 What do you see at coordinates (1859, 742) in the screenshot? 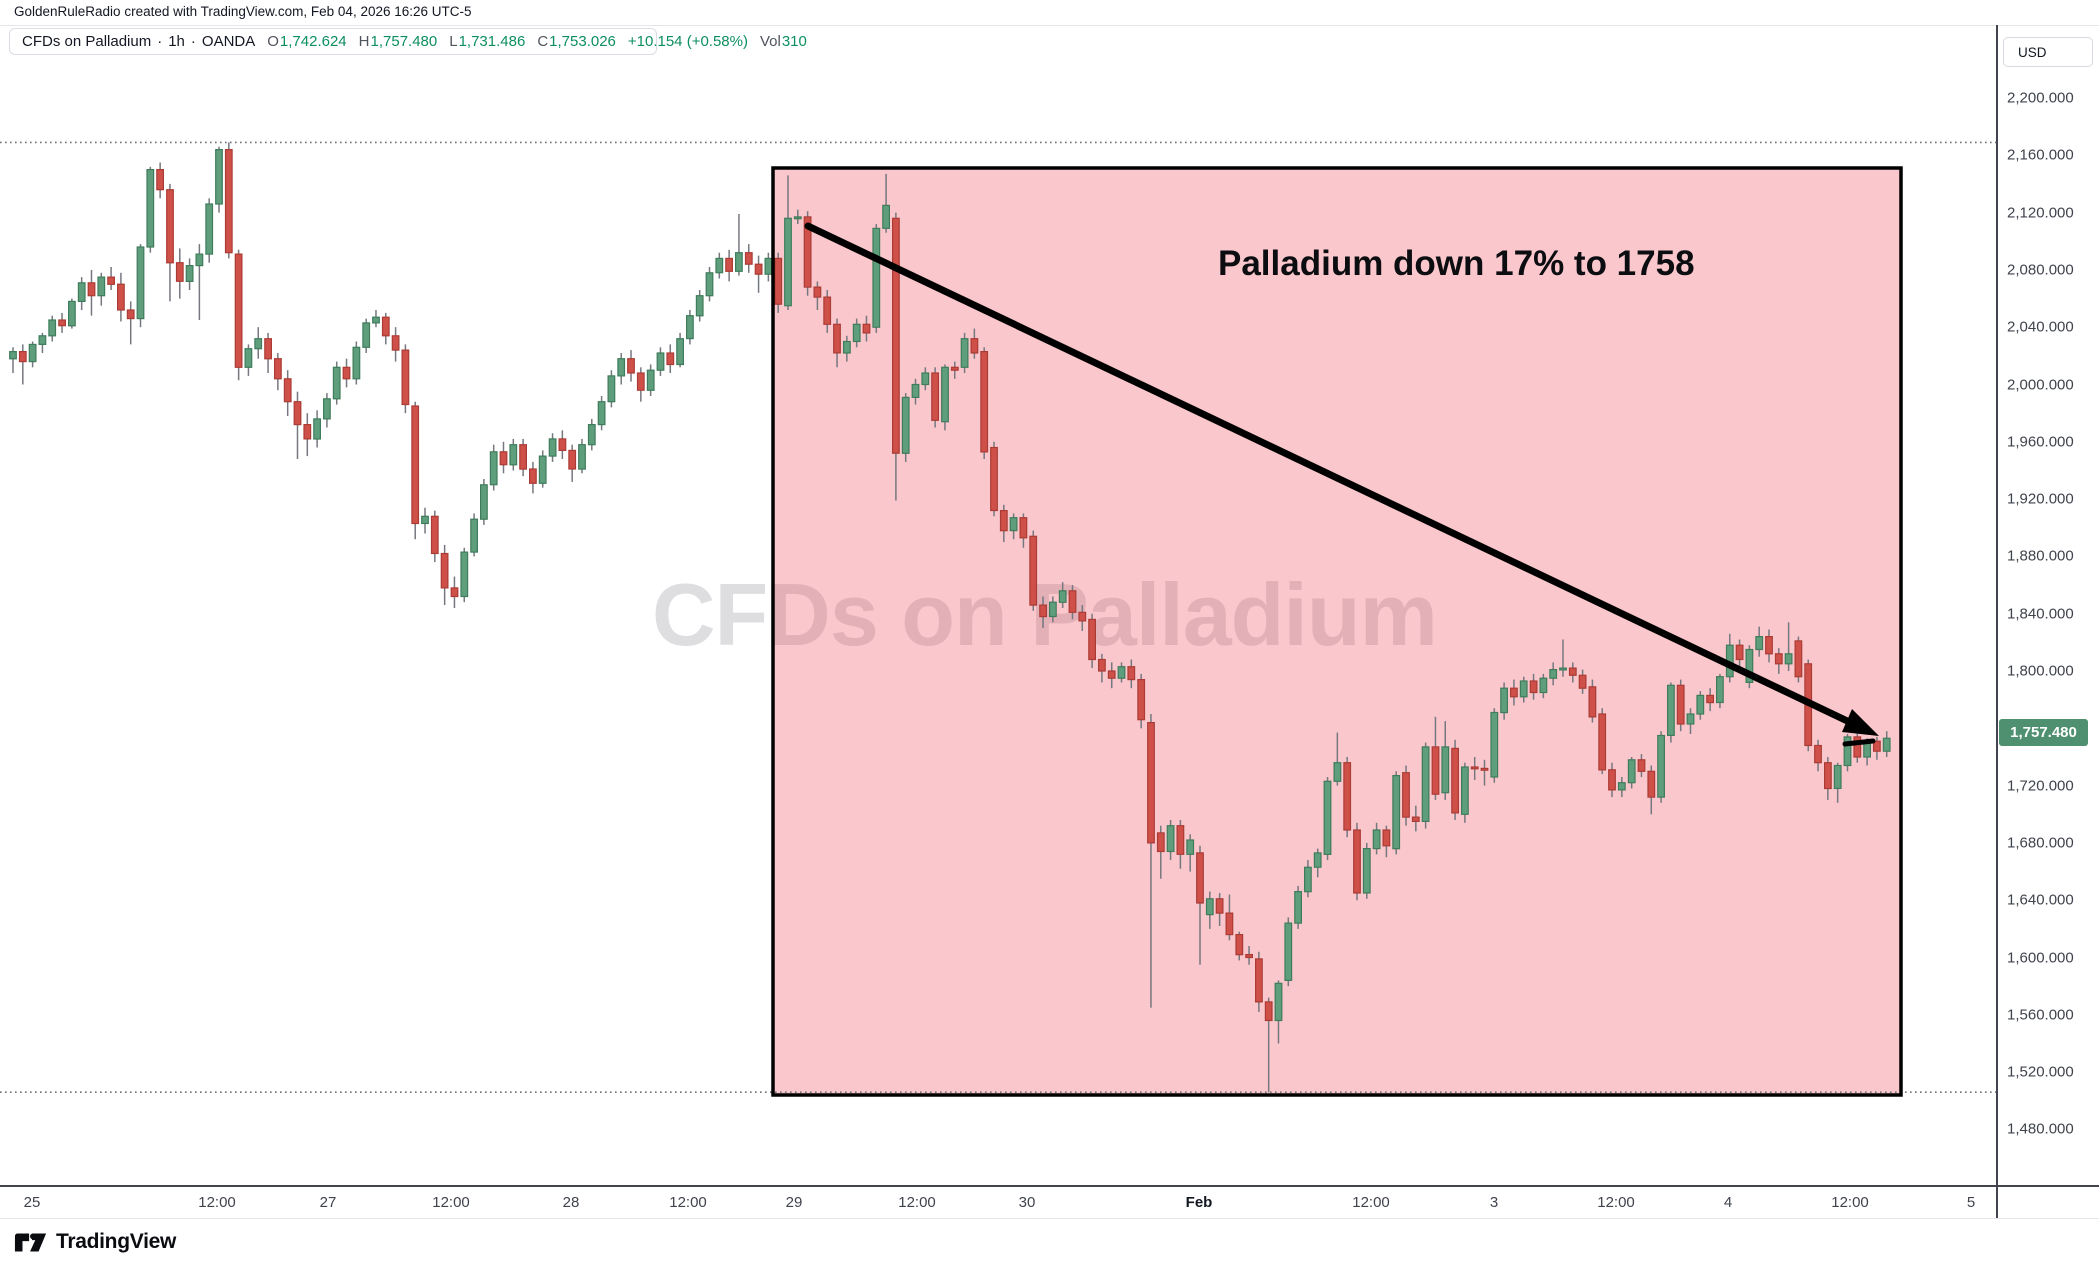
I see `trend-arrow-barb` at bounding box center [1859, 742].